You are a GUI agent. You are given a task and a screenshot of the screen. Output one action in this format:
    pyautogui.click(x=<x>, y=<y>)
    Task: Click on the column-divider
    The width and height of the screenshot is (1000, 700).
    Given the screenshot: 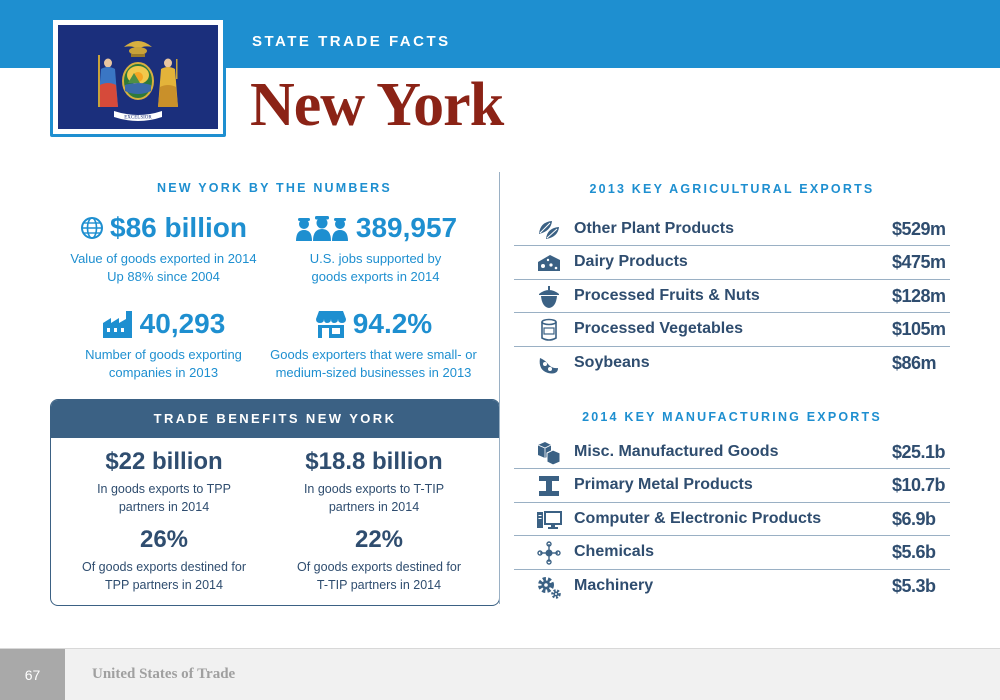 What is the action you would take?
    pyautogui.click(x=499, y=388)
    